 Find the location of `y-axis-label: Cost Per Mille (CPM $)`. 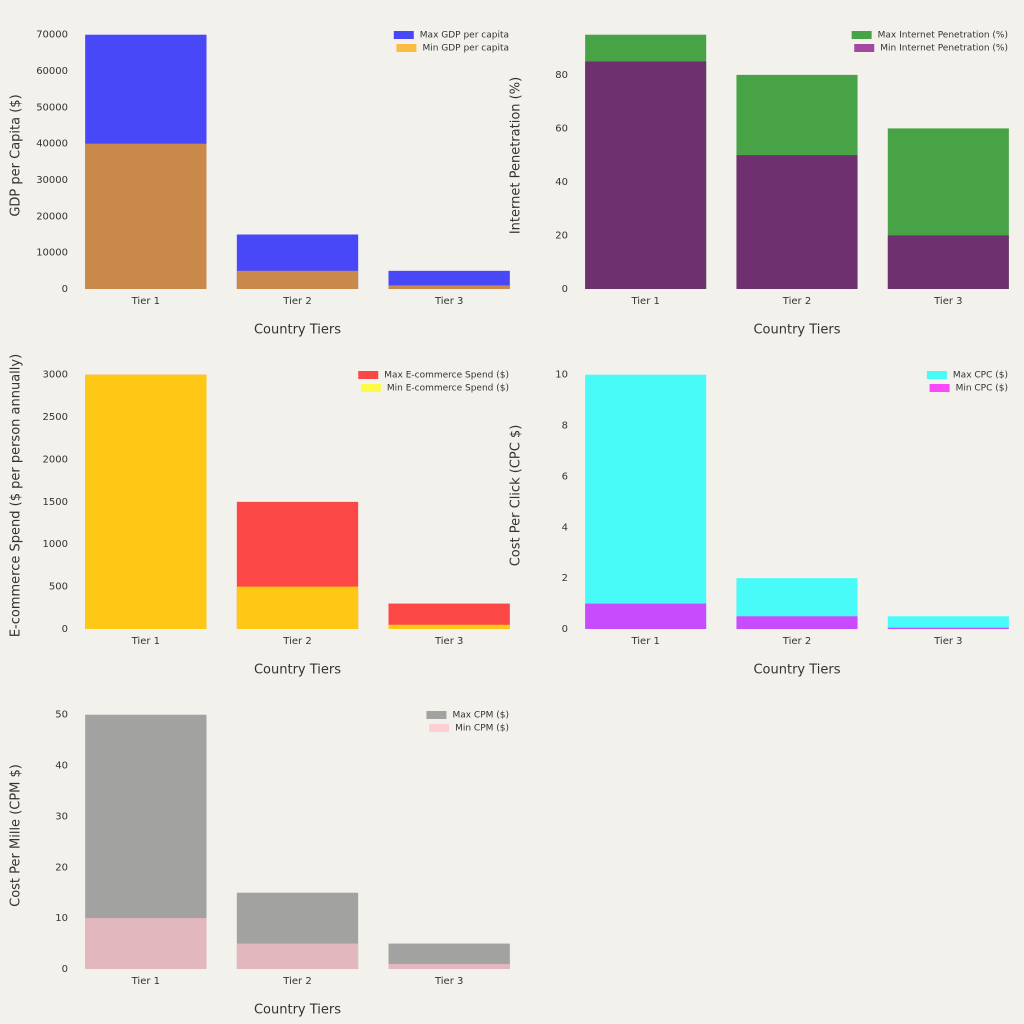

y-axis-label: Cost Per Mille (CPM $) is located at coordinates (16, 835).